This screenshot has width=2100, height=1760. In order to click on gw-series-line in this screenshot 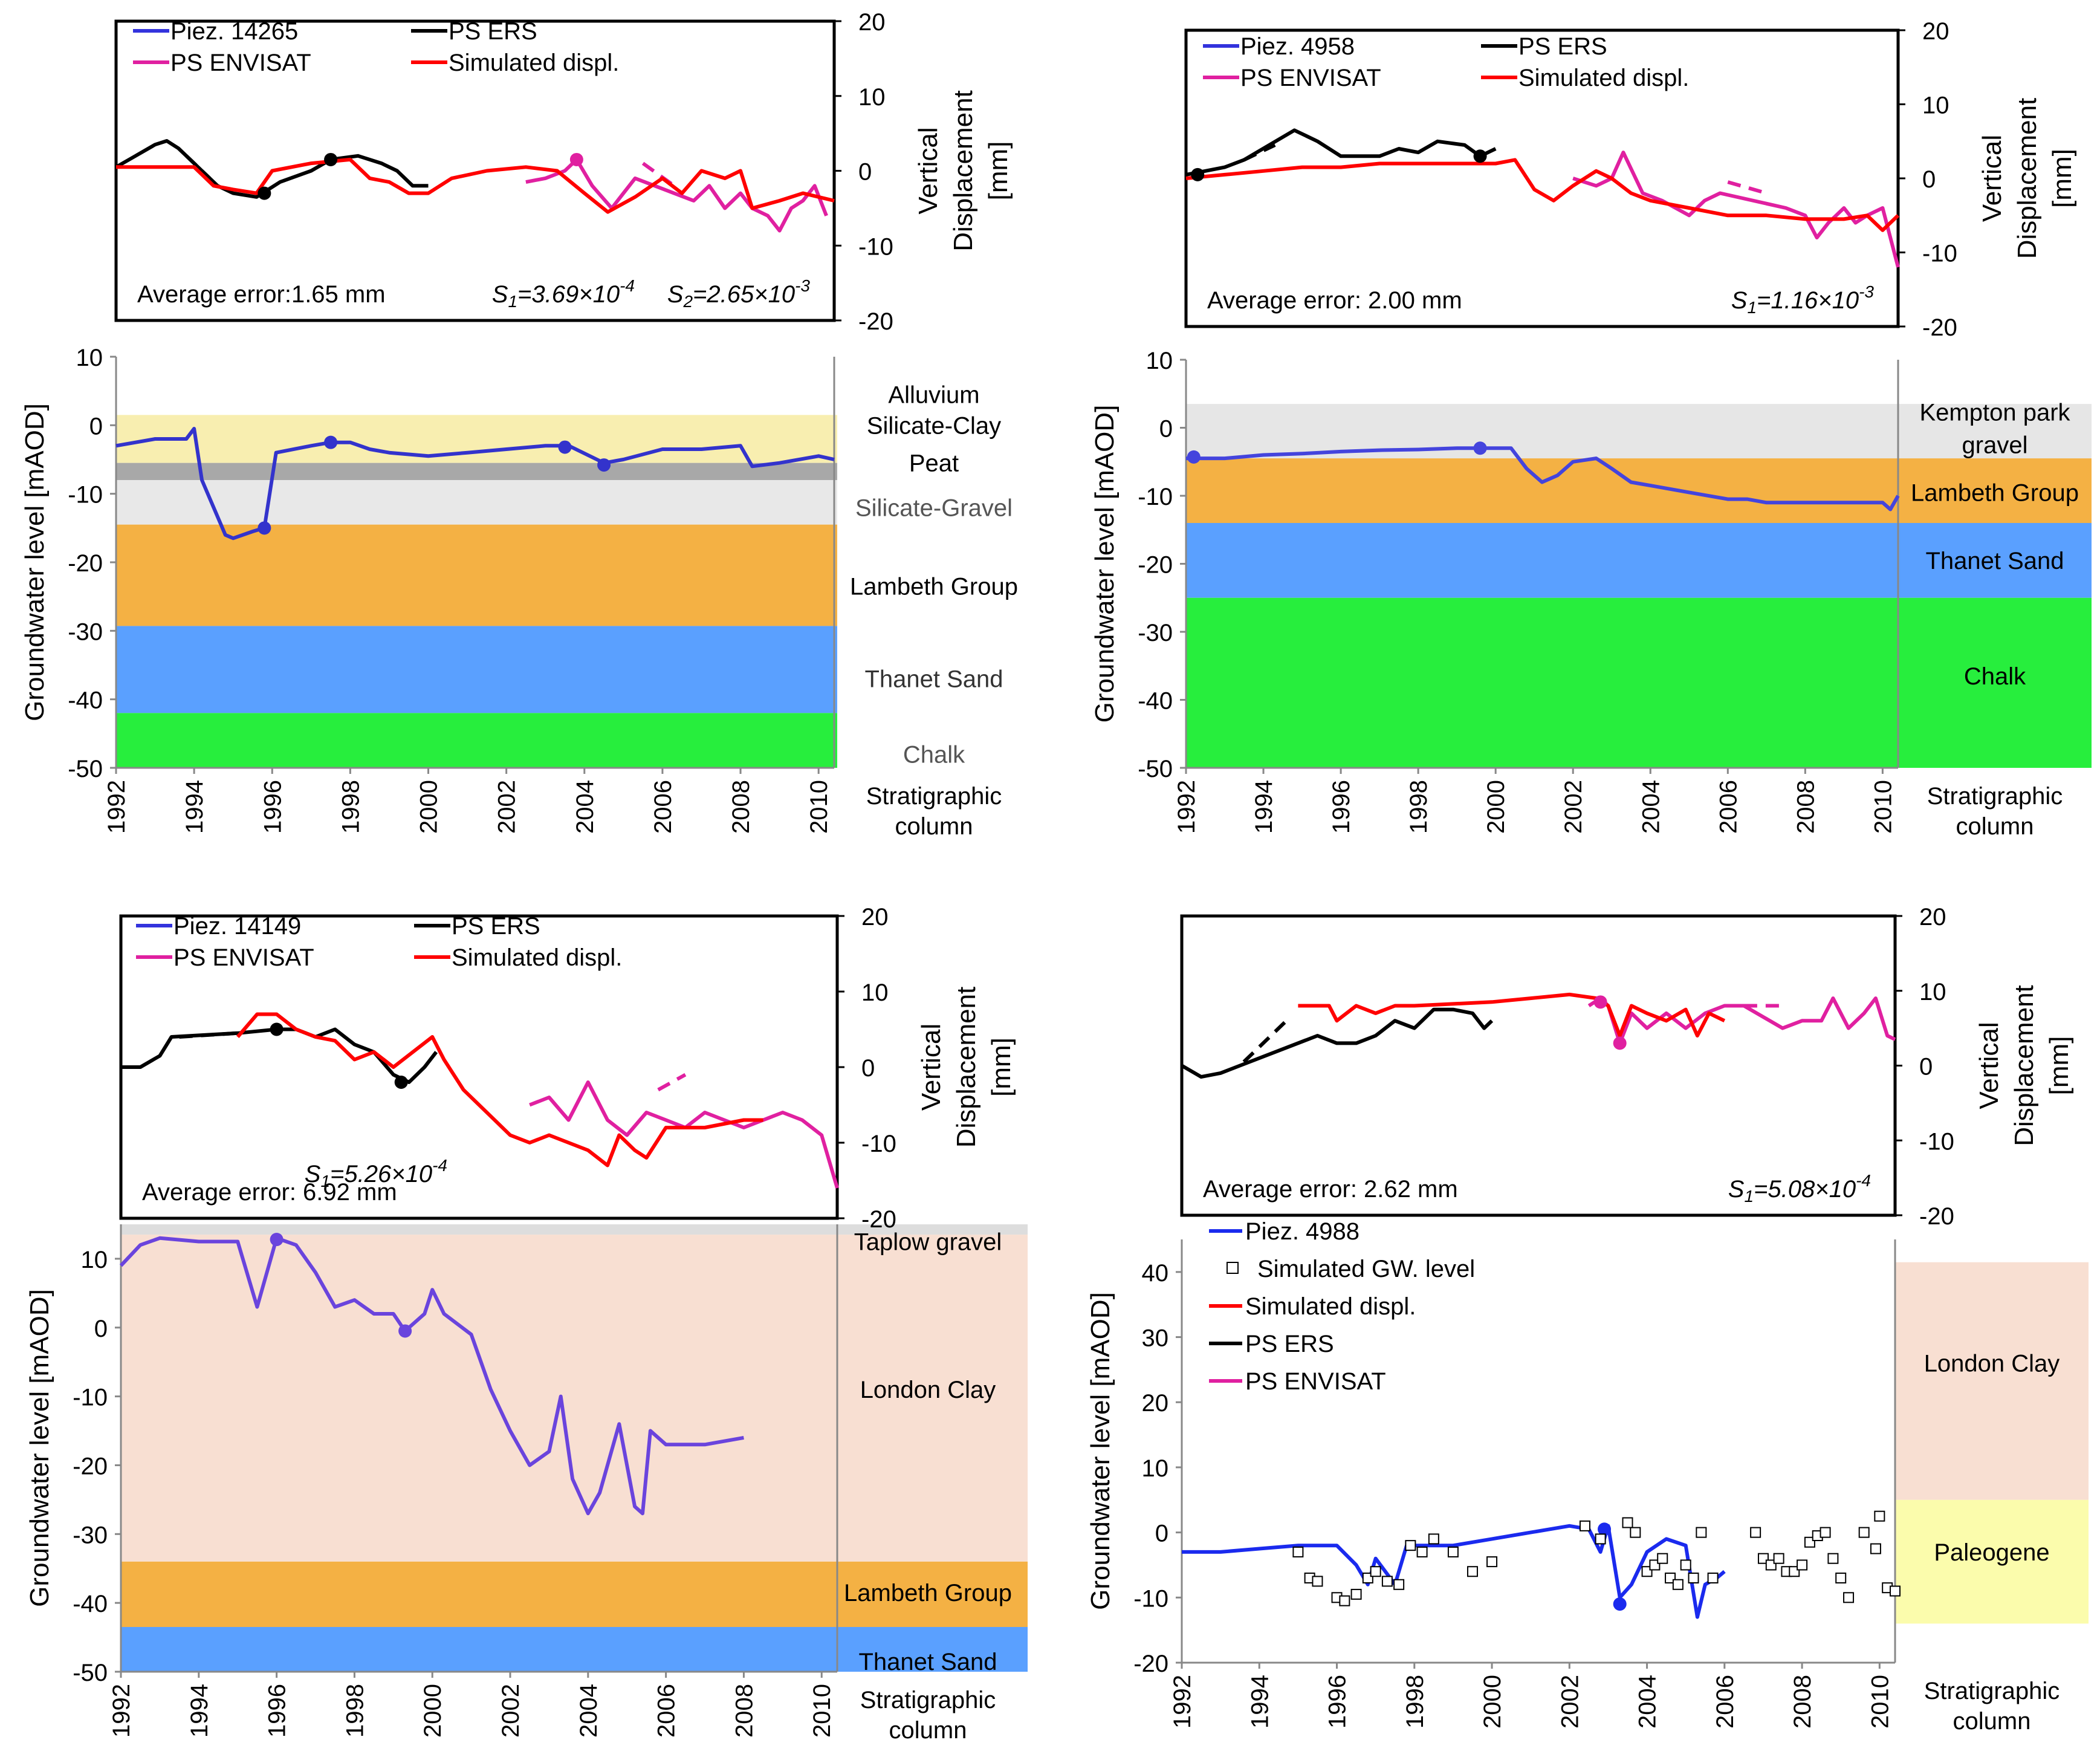, I will do `click(1454, 1571)`.